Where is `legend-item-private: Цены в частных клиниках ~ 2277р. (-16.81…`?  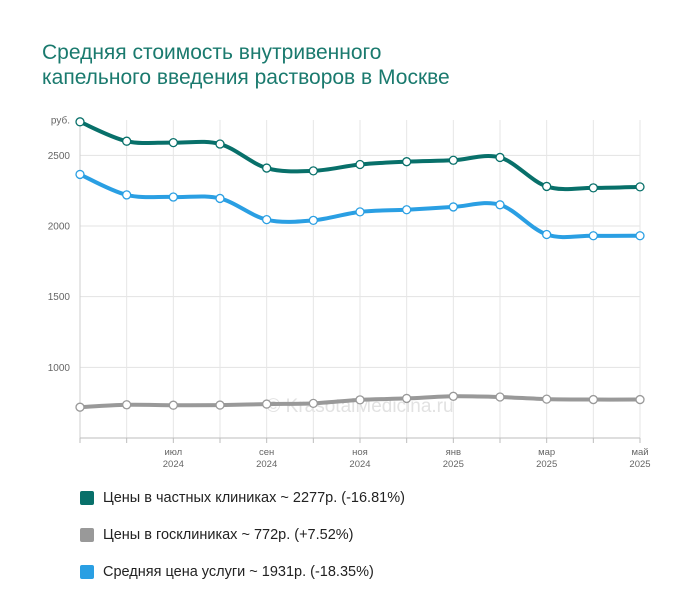 legend-item-private: Цены в частных клиниках ~ 2277р. (-16.81… is located at coordinates (242, 498).